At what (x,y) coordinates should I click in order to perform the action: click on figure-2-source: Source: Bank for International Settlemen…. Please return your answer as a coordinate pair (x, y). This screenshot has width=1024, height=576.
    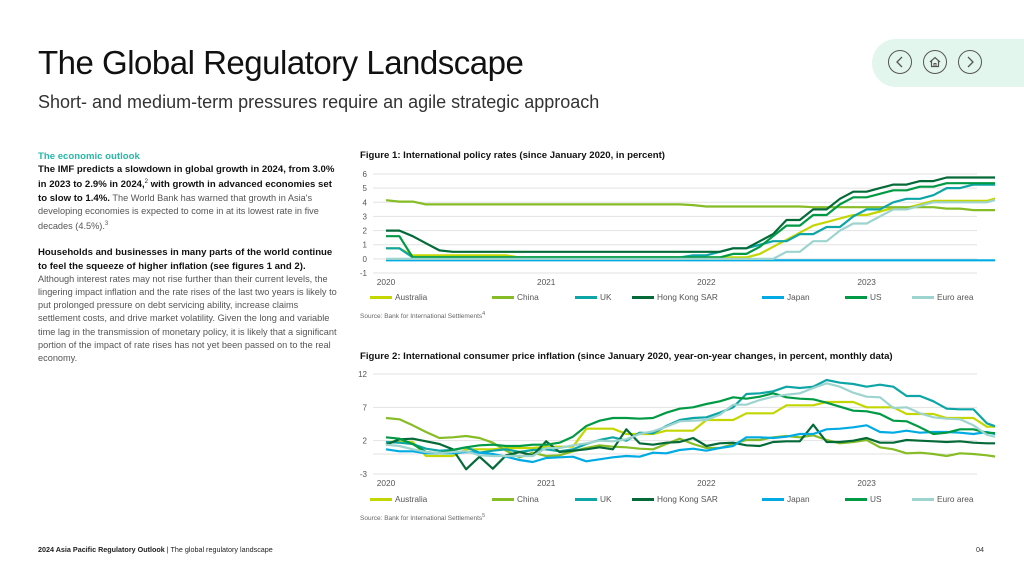
    Looking at the image, I should click on (422, 517).